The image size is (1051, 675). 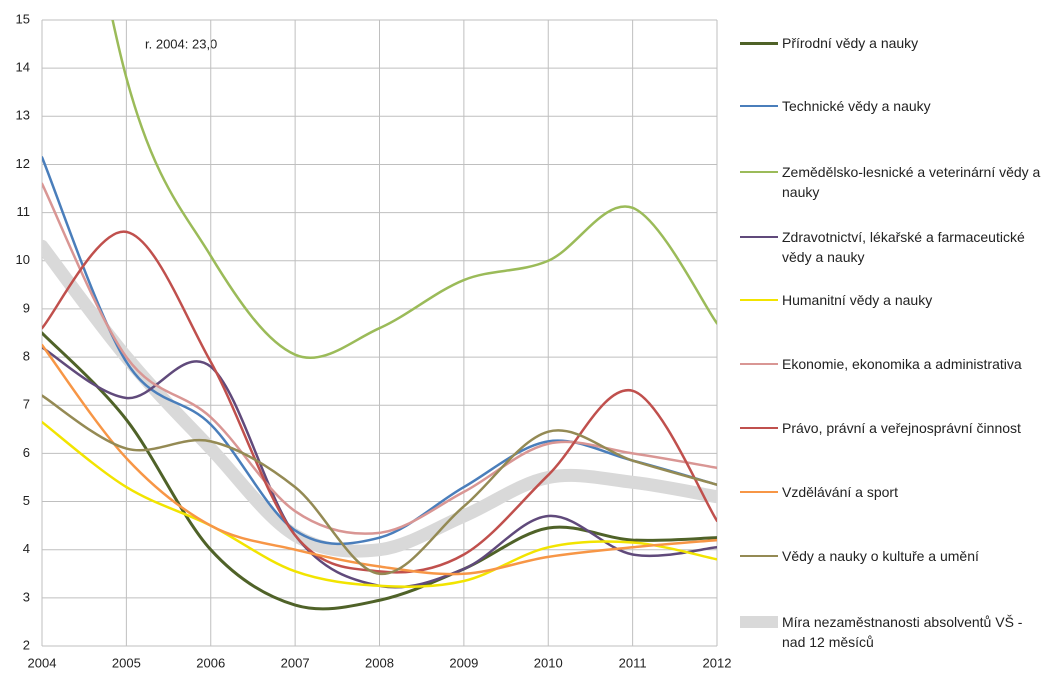 What do you see at coordinates (181, 43) in the screenshot?
I see `annotation: r. 2004: 23,0` at bounding box center [181, 43].